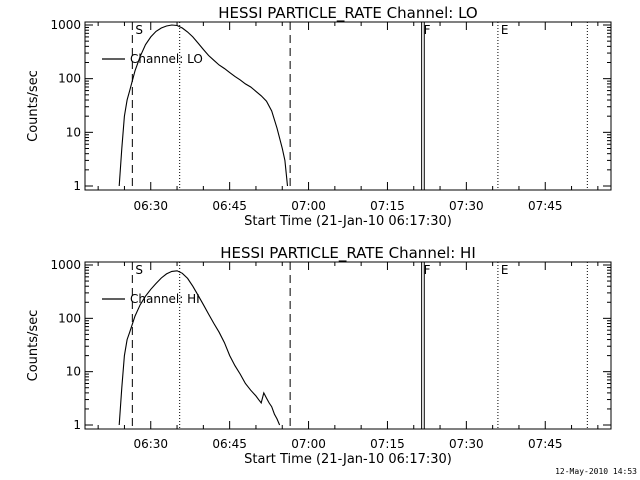 This screenshot has width=640, height=480. What do you see at coordinates (596, 471) in the screenshot?
I see `plot-timestamp: 12-May-2010 14:53` at bounding box center [596, 471].